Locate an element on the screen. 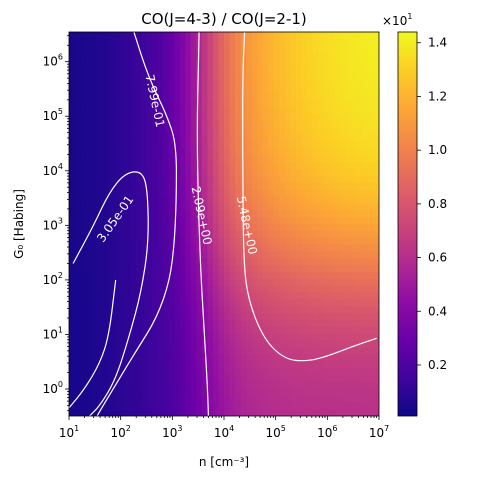  x-tick-label-base: 10 is located at coordinates (66, 433).